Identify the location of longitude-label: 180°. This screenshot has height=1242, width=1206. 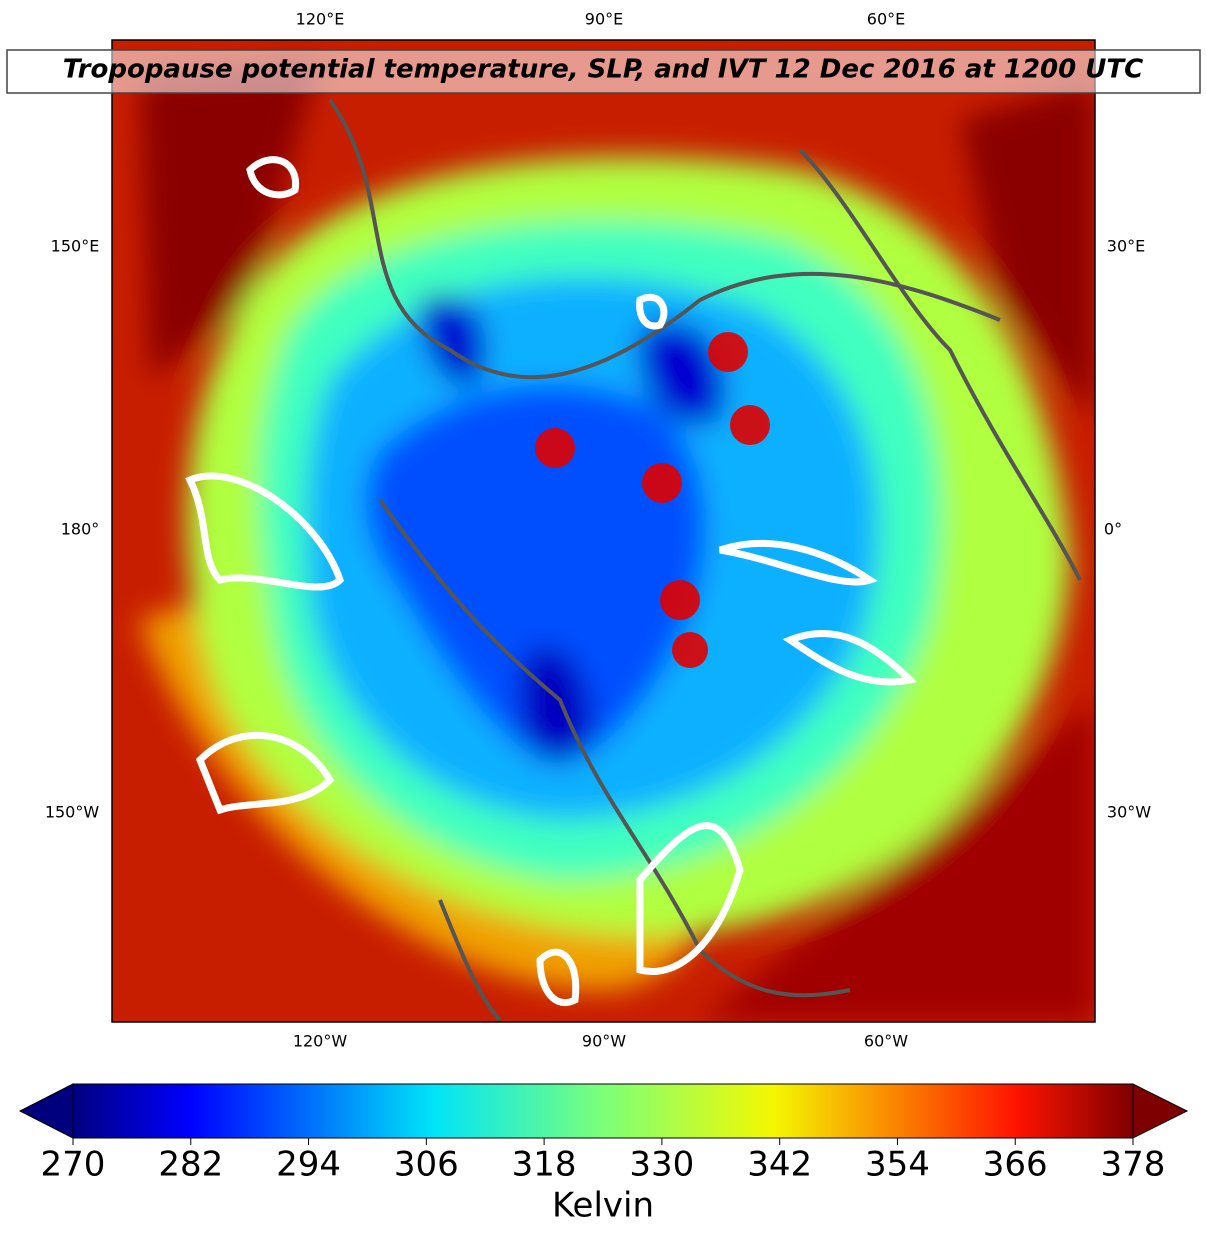
(80, 529).